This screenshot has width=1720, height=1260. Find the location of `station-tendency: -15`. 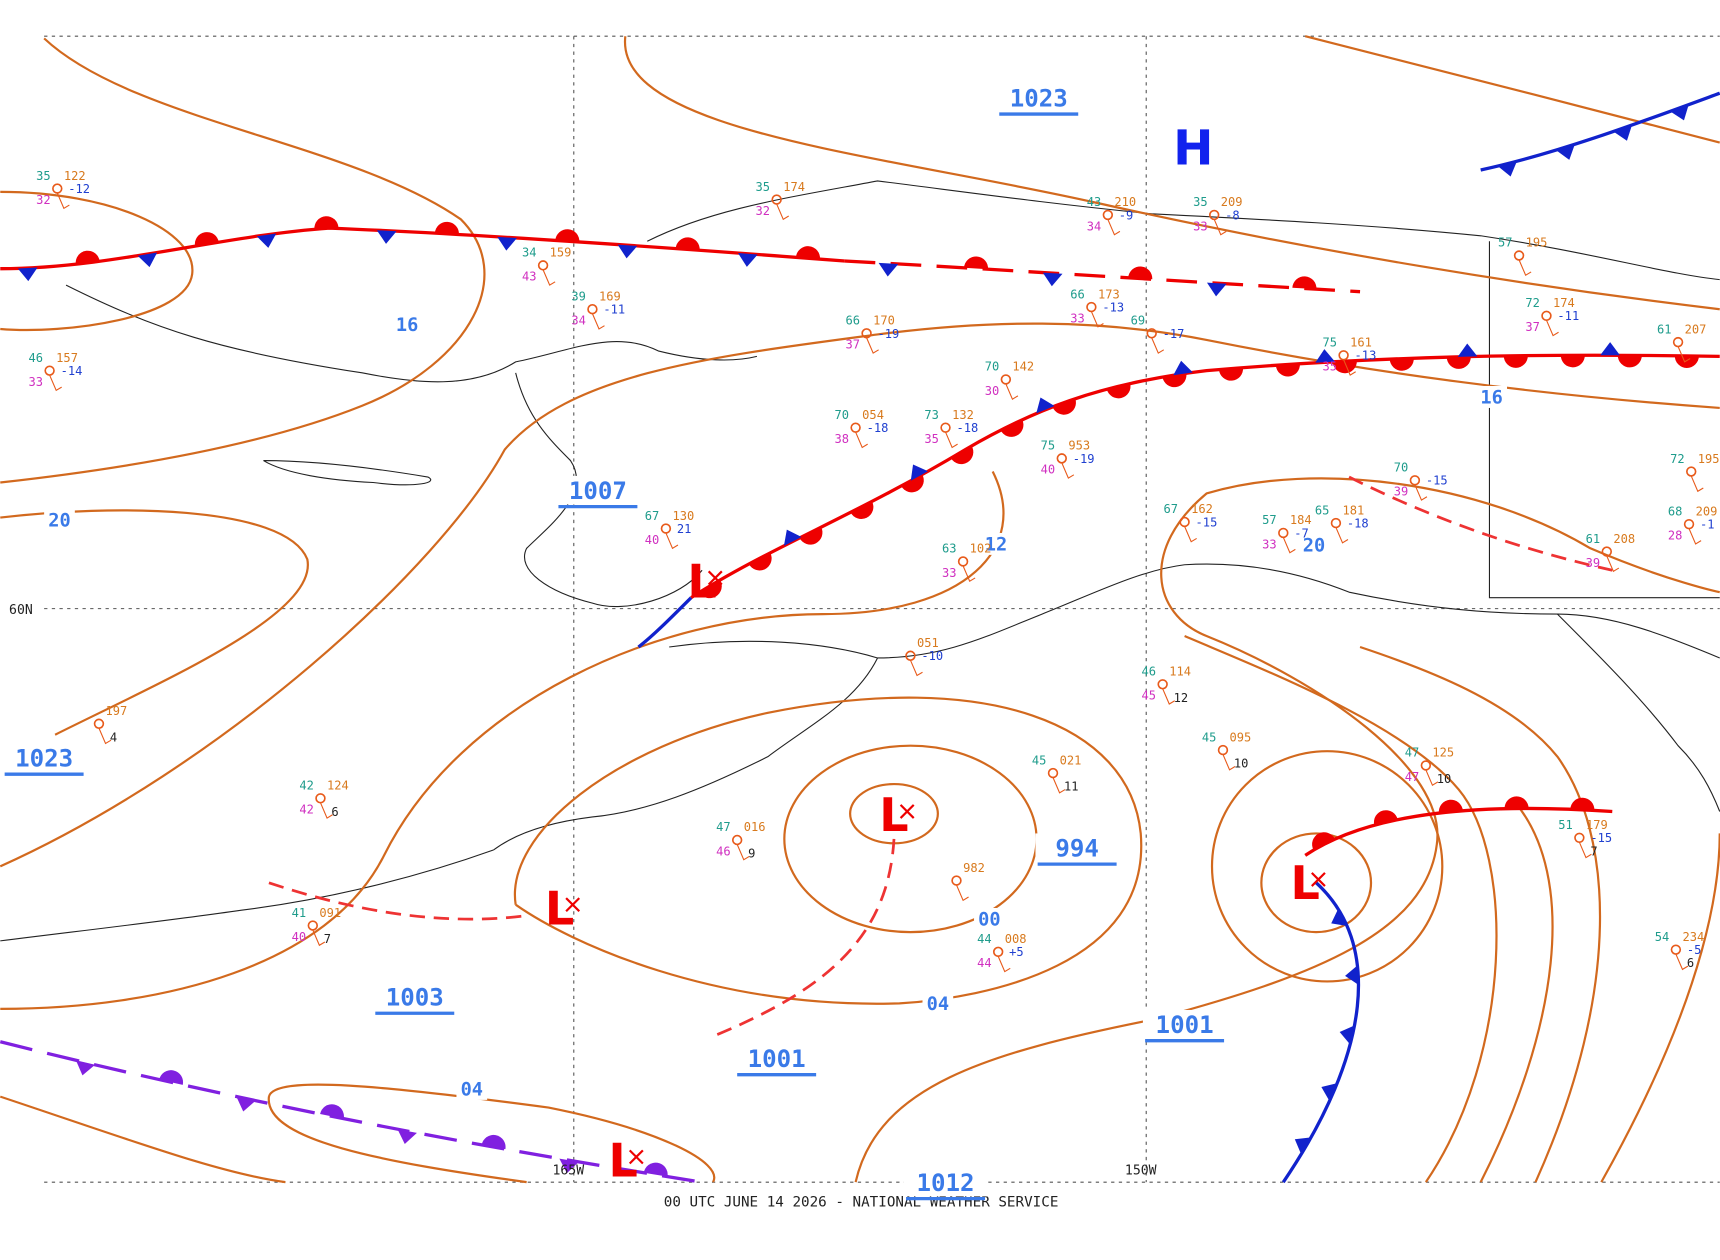

station-tendency: -15 is located at coordinates (1601, 838).